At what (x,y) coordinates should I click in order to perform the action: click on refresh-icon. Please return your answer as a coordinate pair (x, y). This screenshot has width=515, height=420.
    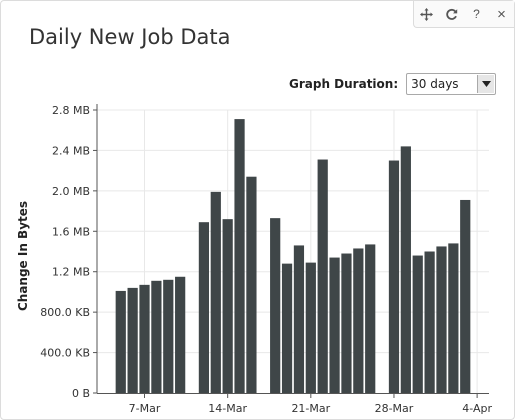
    Looking at the image, I should click on (452, 14).